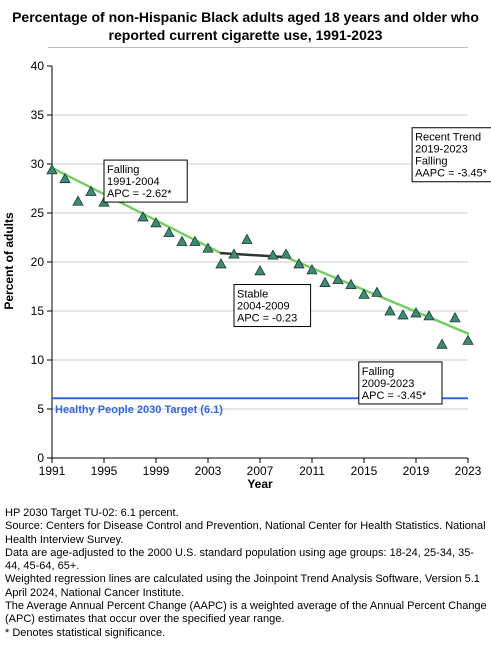 The height and width of the screenshot is (646, 491). What do you see at coordinates (258, 47) in the screenshot?
I see `title-divider` at bounding box center [258, 47].